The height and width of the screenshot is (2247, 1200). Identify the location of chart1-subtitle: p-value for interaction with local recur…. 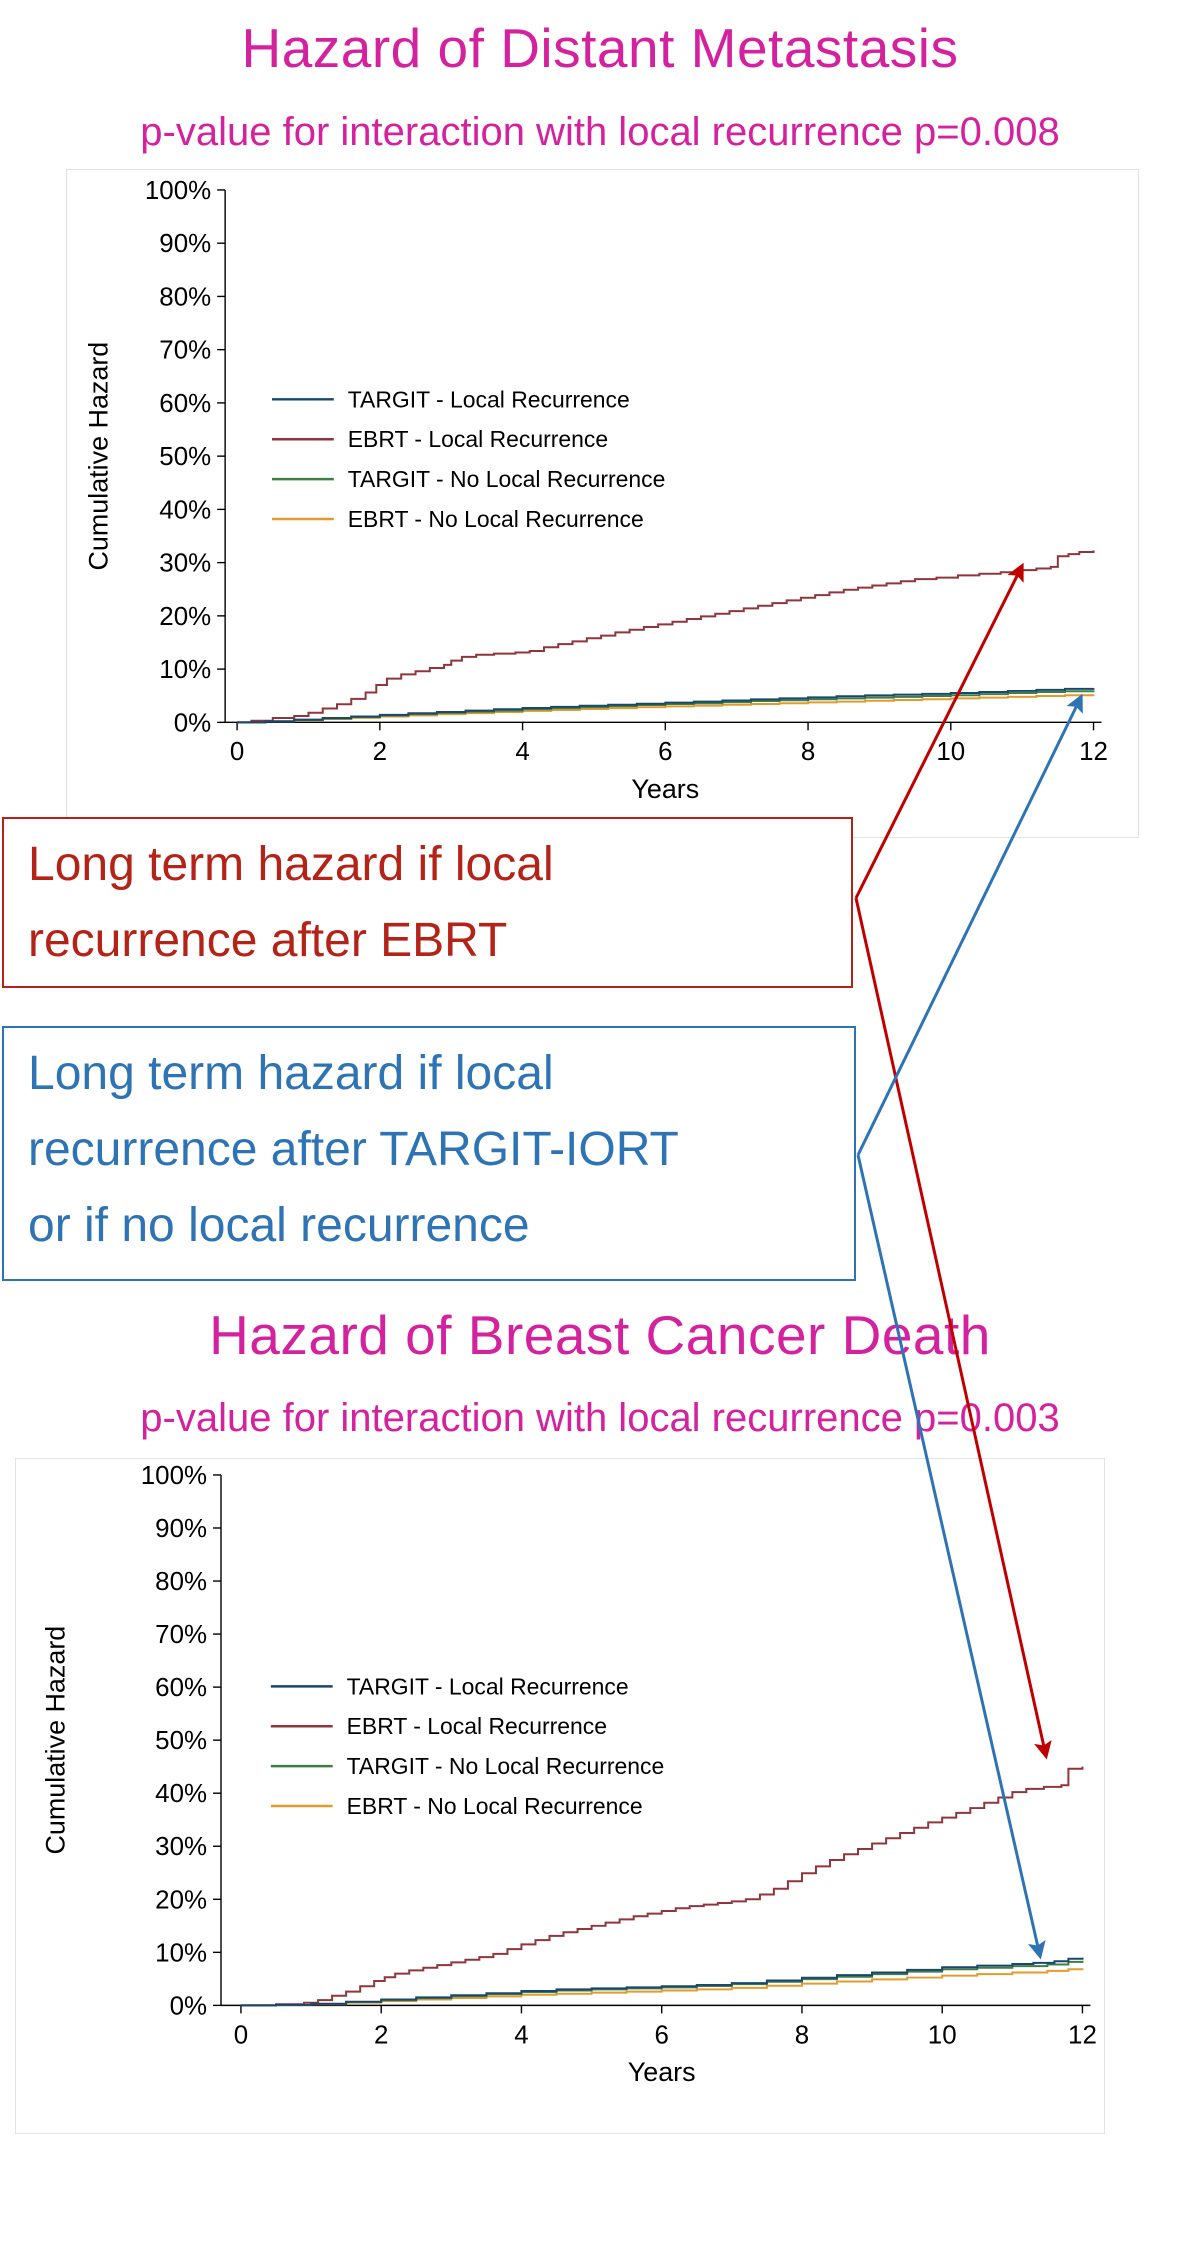
(600, 132).